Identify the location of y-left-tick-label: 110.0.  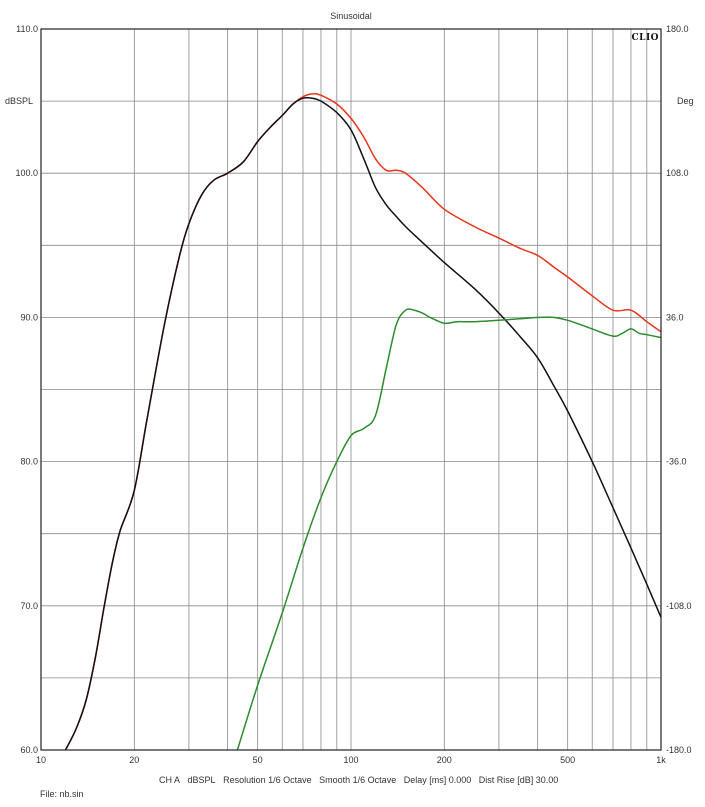
(27, 29).